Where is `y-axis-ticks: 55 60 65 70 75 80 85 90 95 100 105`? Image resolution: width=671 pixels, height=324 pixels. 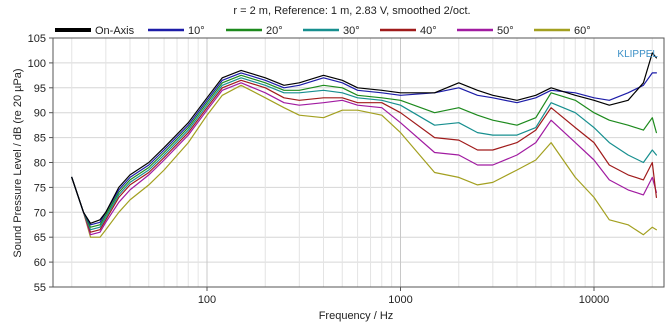
y-axis-ticks: 55 60 65 70 75 80 85 90 95 100 105 is located at coordinates (40, 163).